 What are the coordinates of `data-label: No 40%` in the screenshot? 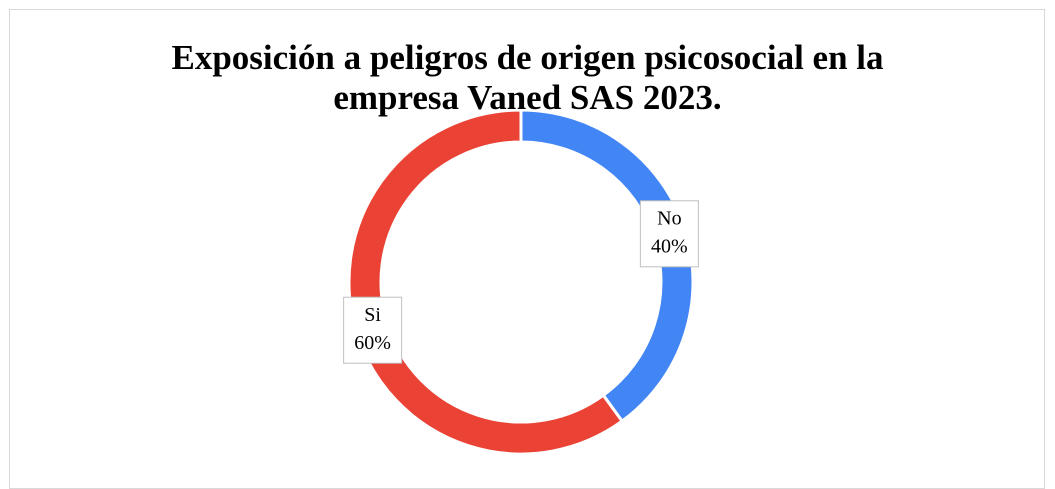 It's located at (669, 234).